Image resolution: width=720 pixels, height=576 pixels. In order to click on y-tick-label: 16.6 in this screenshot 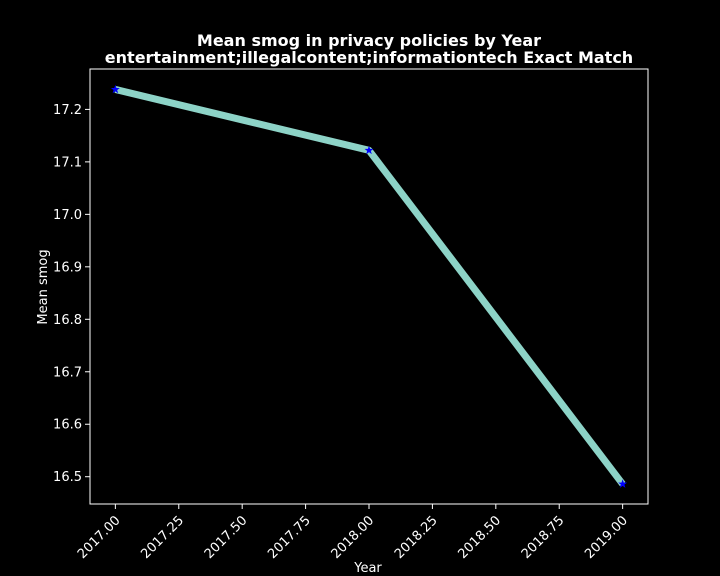, I will do `click(67, 425)`.